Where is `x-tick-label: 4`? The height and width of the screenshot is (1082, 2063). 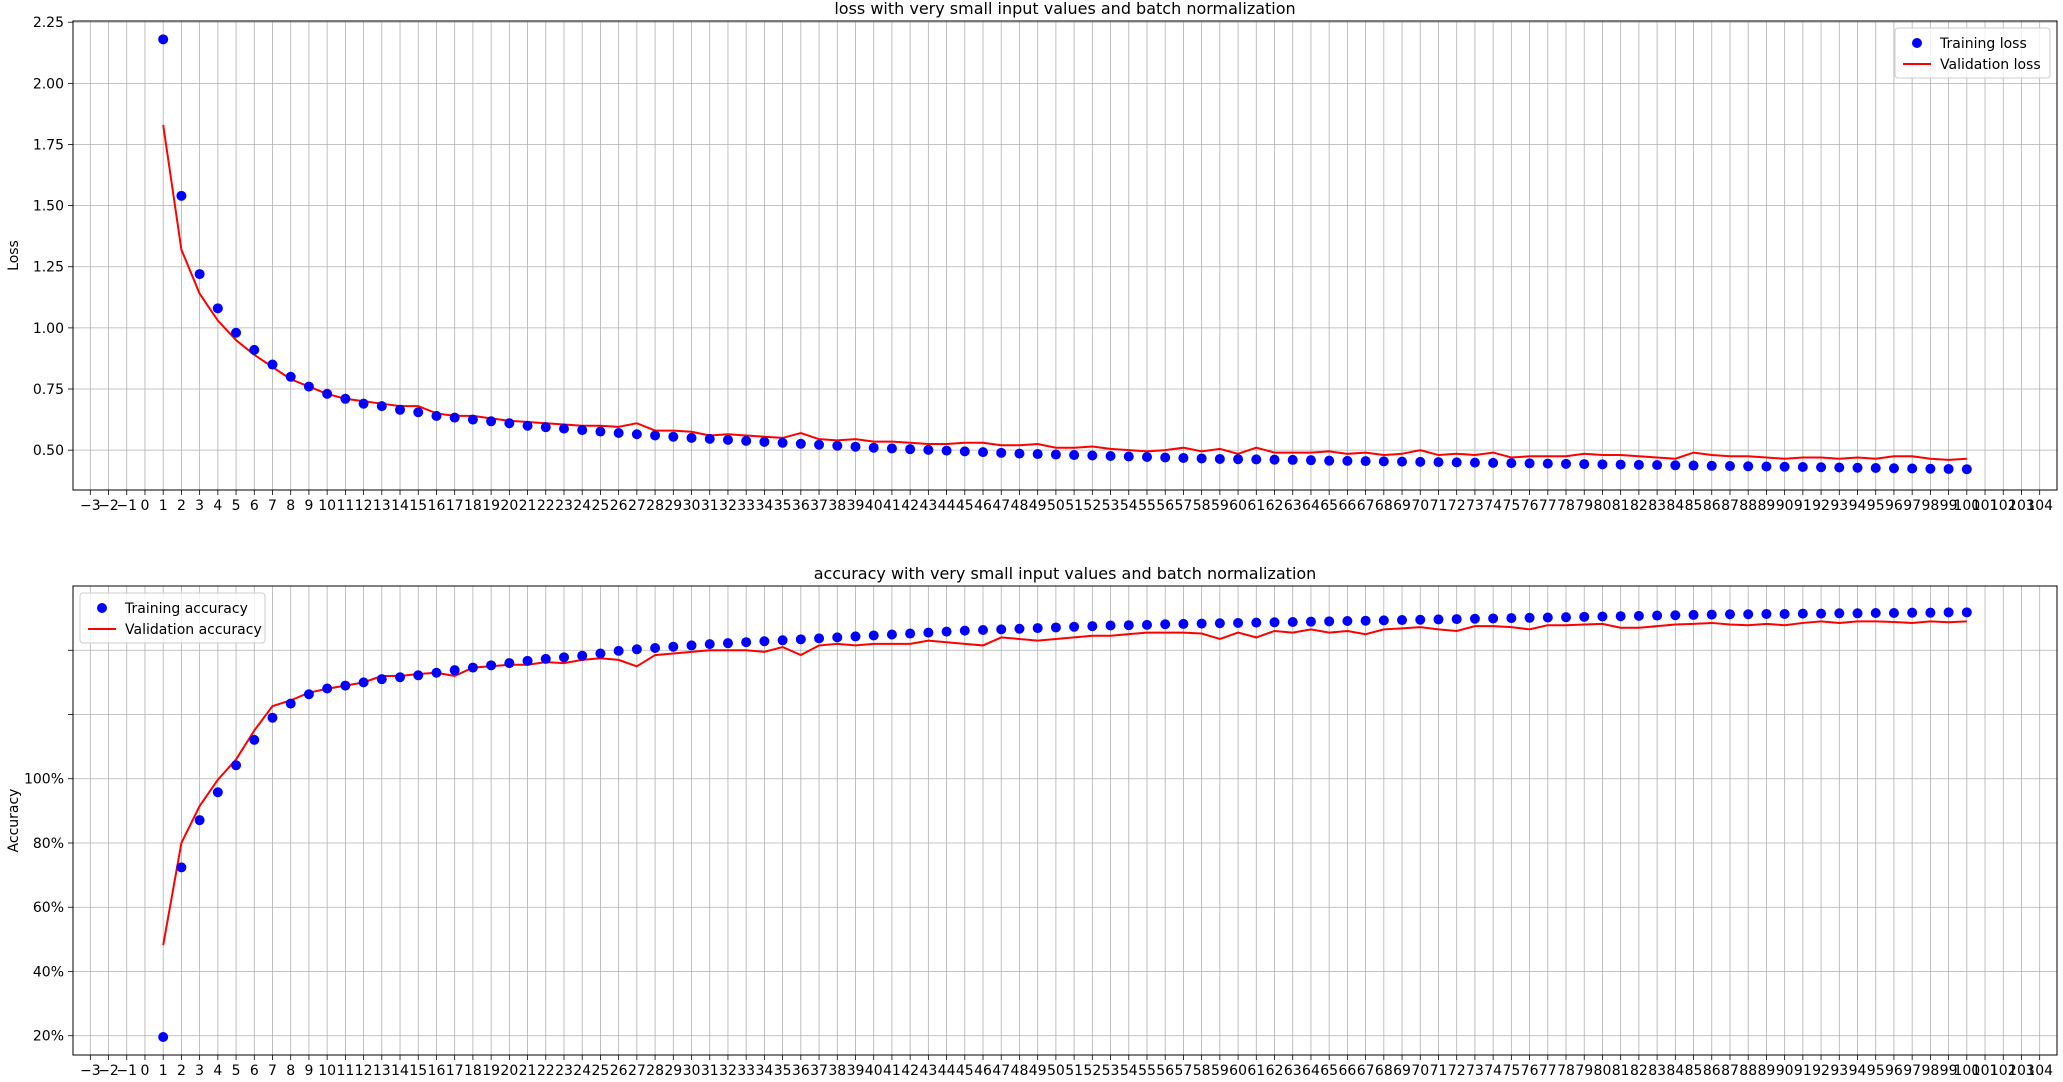
x-tick-label: 4 is located at coordinates (217, 1071).